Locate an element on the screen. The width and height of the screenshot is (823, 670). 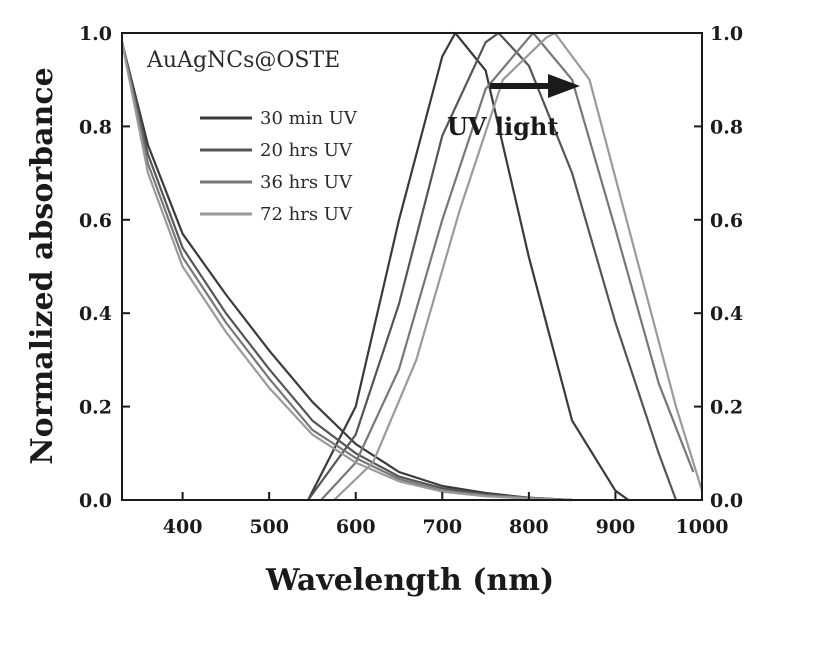
uv-light-annotation: UV light is located at coordinates (502, 126).